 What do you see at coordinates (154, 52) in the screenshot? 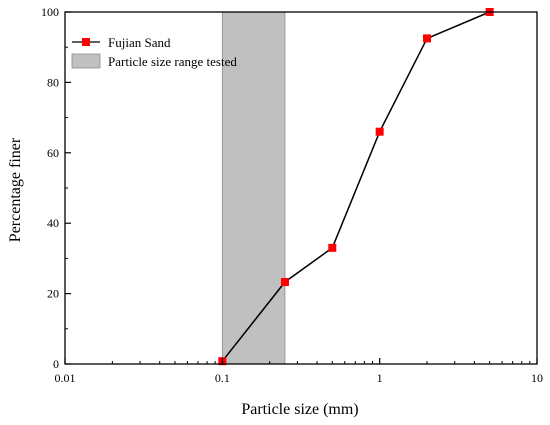
I see `legend: Fujian Sand Particle size range tested` at bounding box center [154, 52].